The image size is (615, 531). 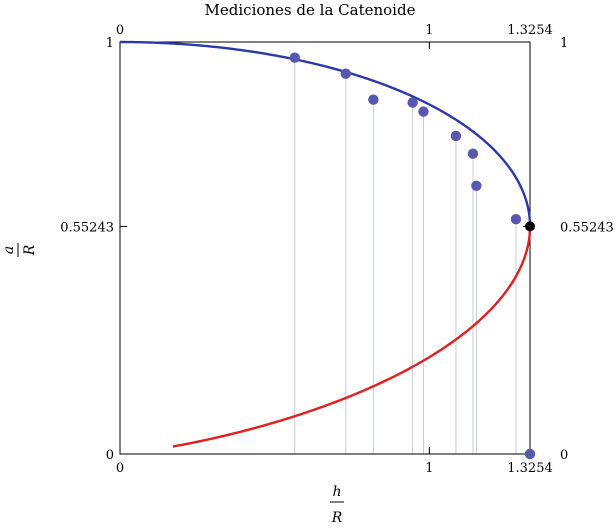 I want to click on y-axis-label-numerator: a, so click(x=9, y=250).